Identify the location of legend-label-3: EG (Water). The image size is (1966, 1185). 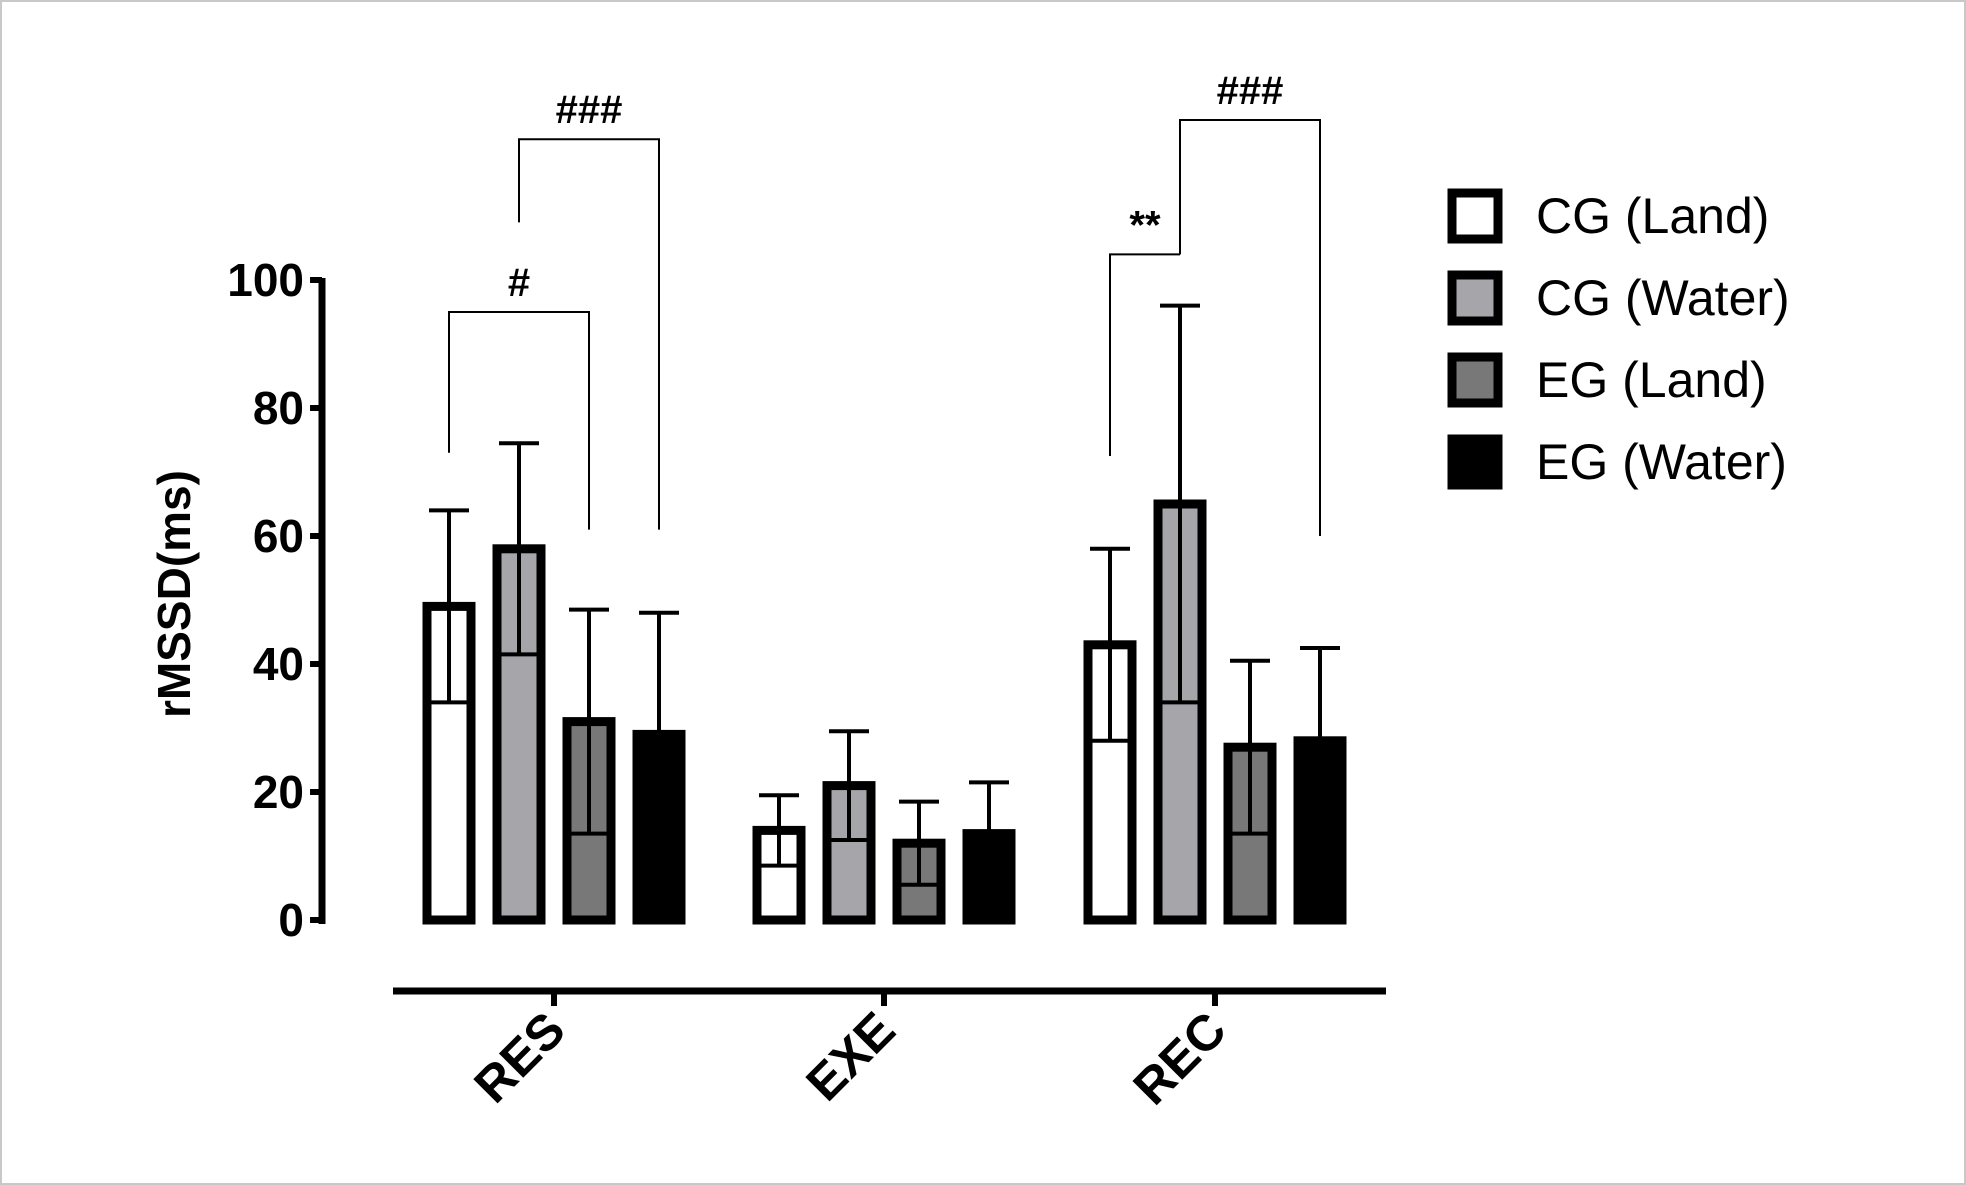
(1661, 462).